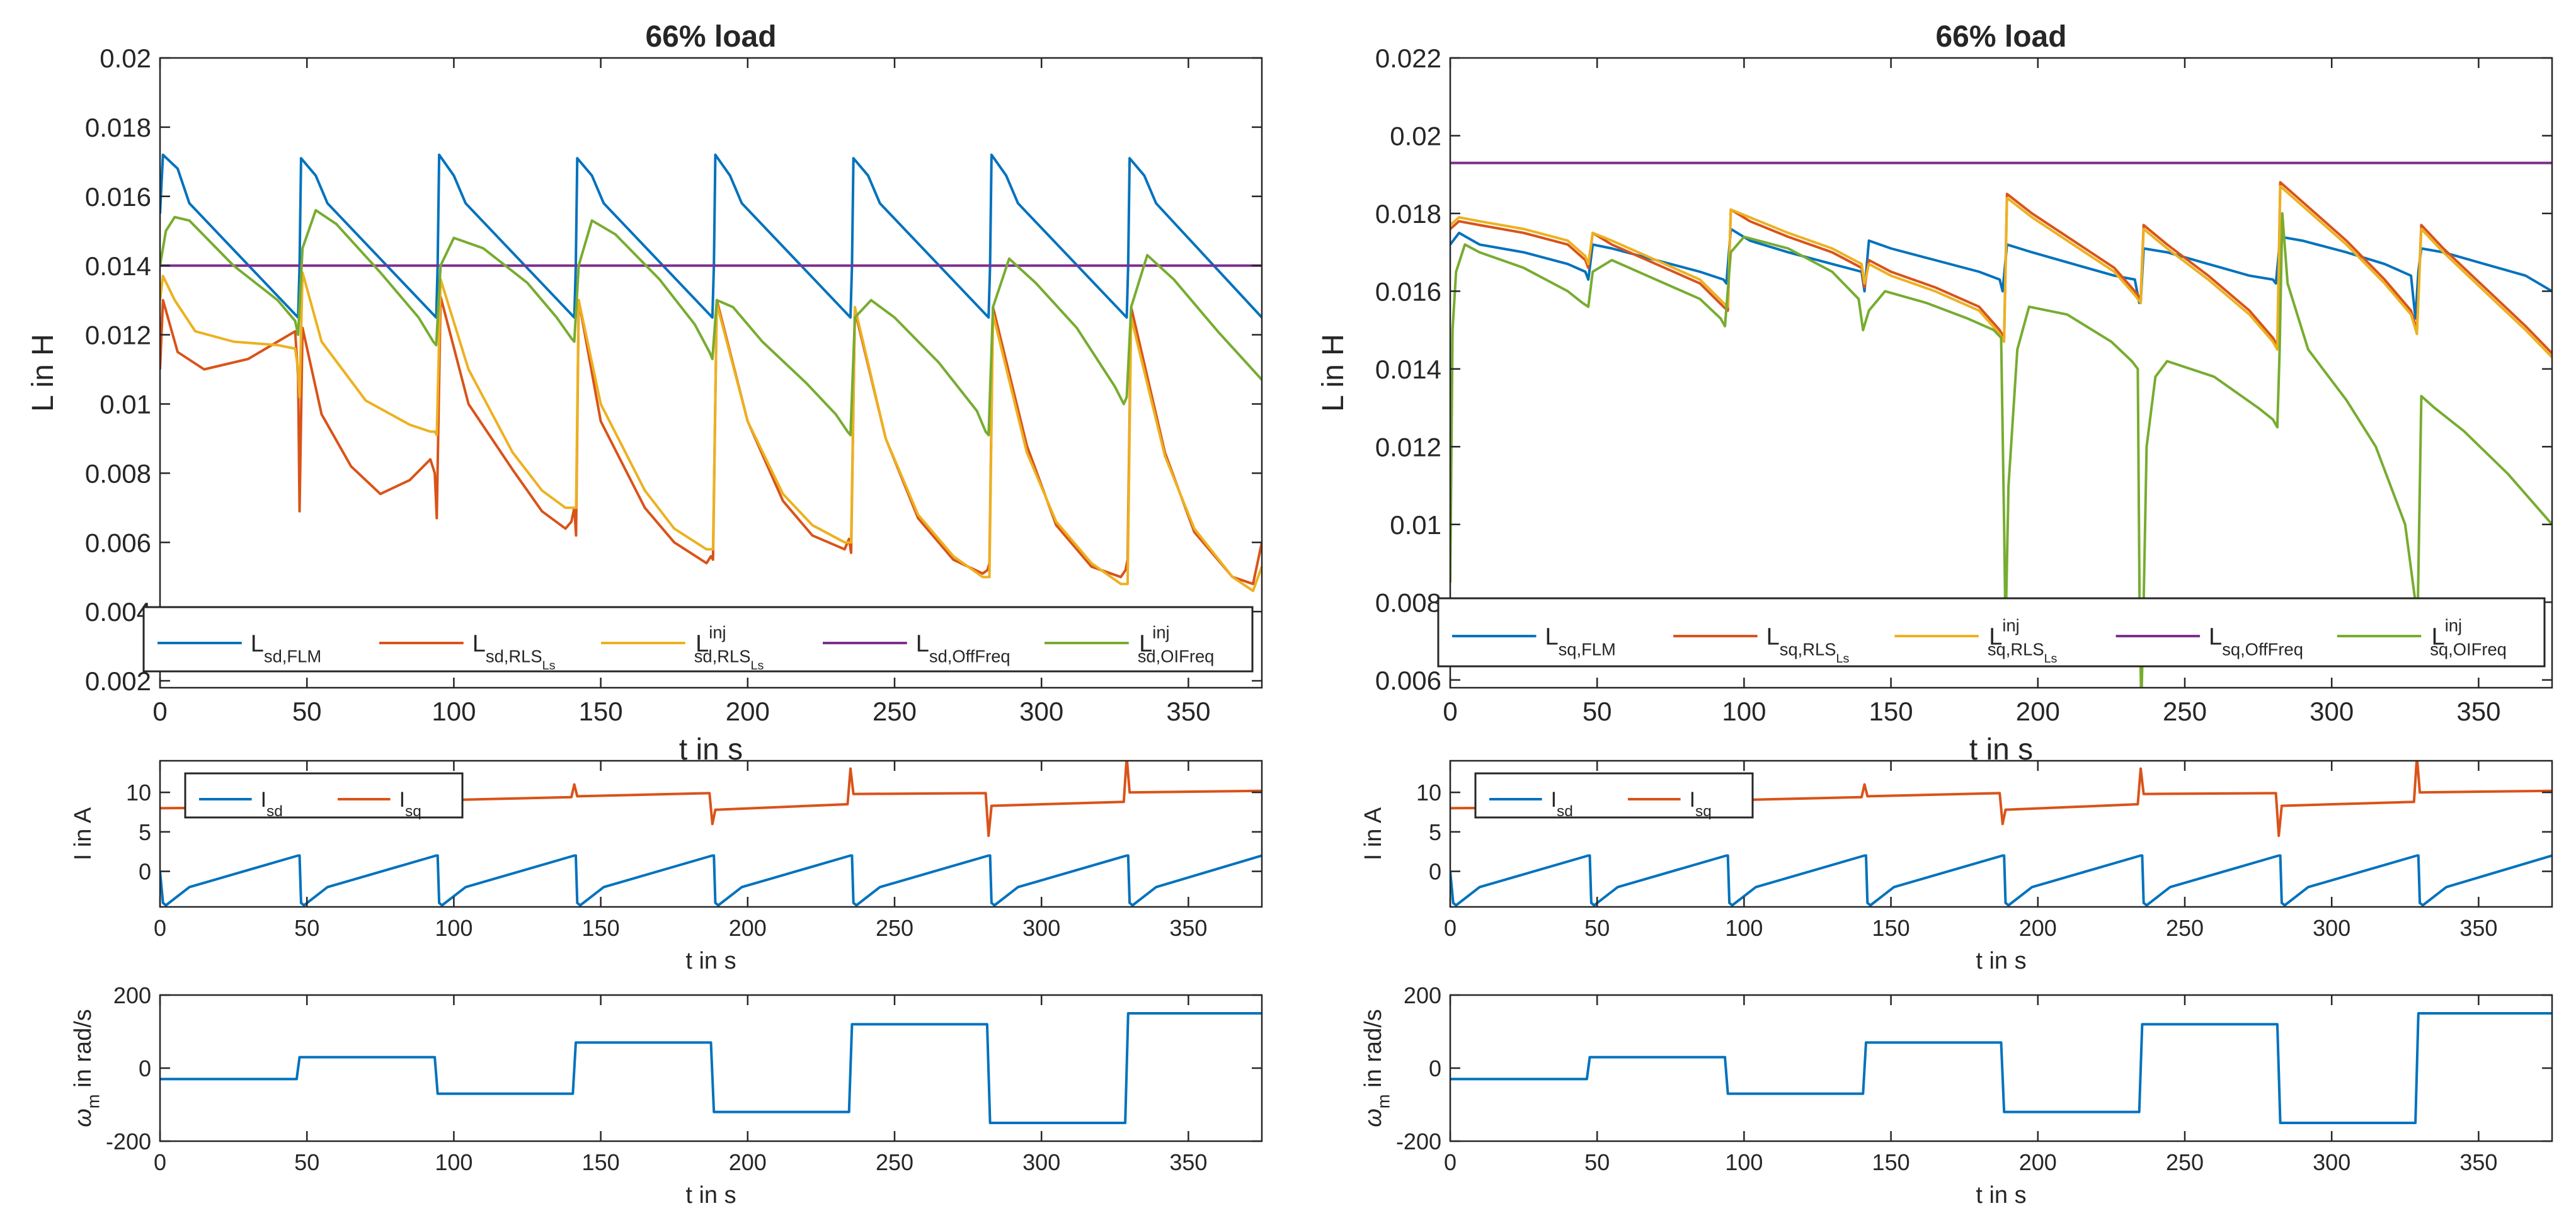 The width and height of the screenshot is (2576, 1218). What do you see at coordinates (711, 440) in the screenshot?
I see `series-line-L_sd,RLS_Ls` at bounding box center [711, 440].